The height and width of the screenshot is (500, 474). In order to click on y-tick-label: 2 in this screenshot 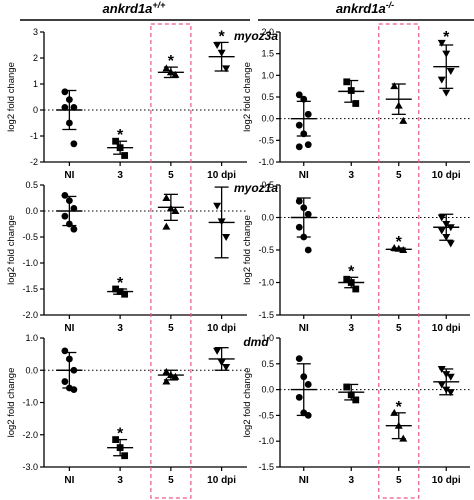, I will do `click(35, 58)`.